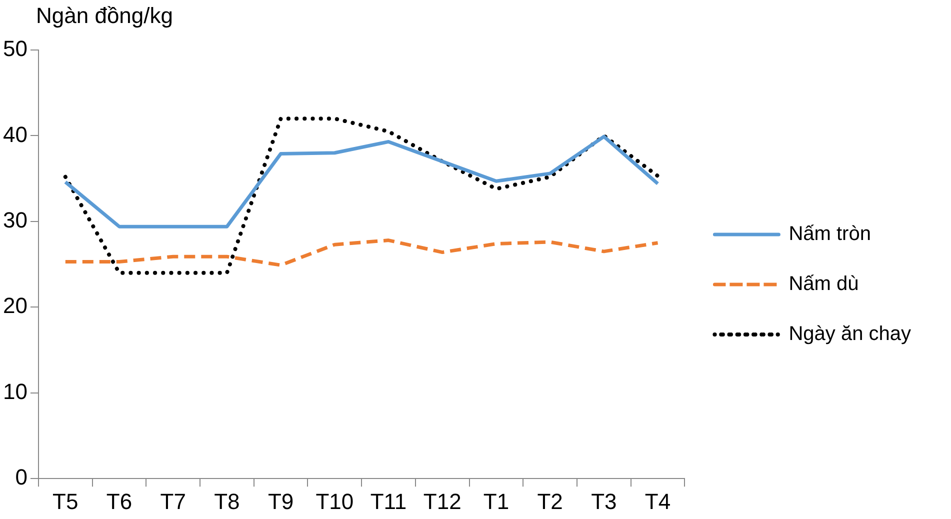 This screenshot has width=951, height=519. What do you see at coordinates (823, 284) in the screenshot?
I see `legend-label: Nấm dù` at bounding box center [823, 284].